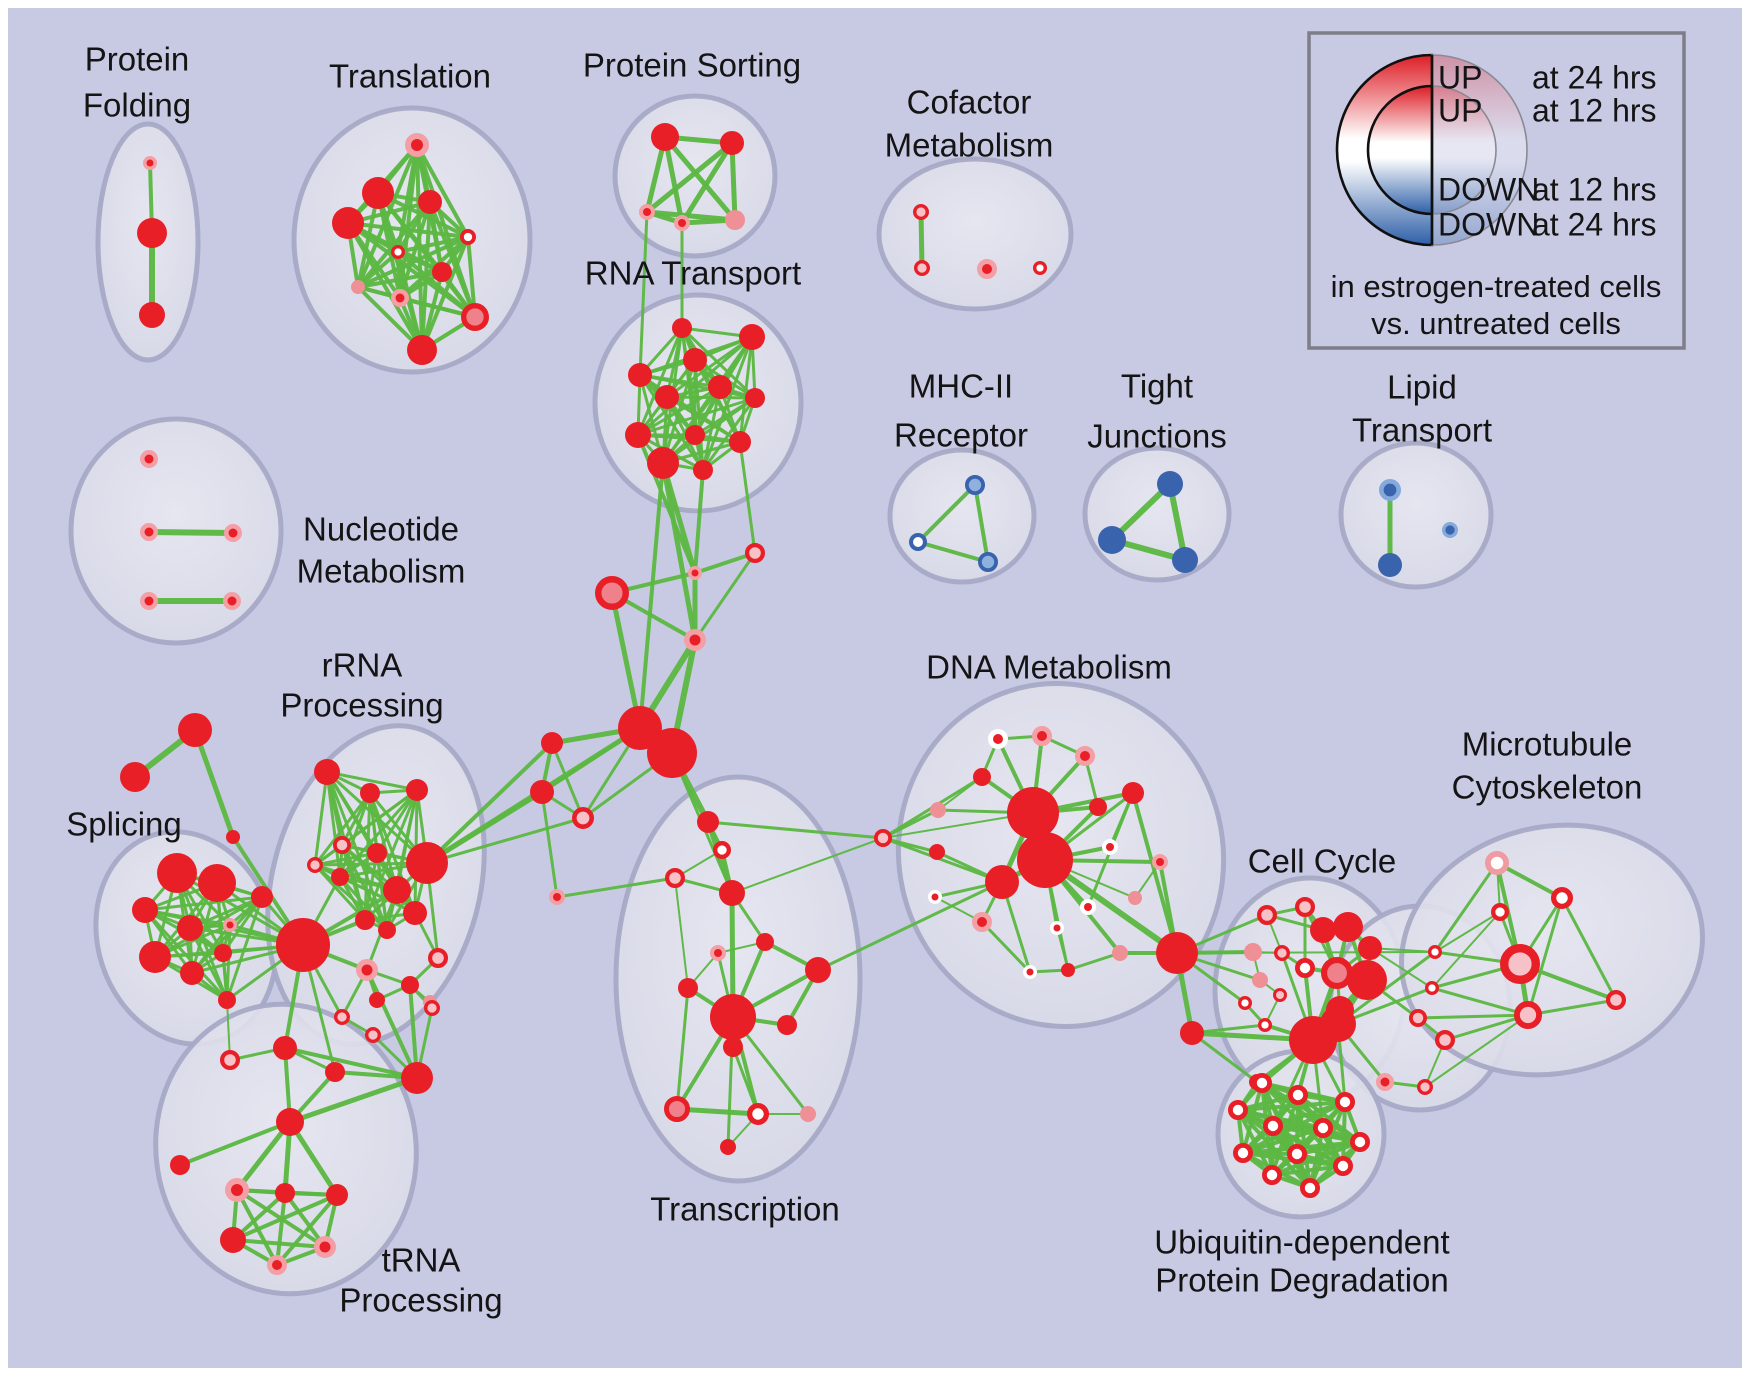 The width and height of the screenshot is (1750, 1376). What do you see at coordinates (195, 730) in the screenshot?
I see `gene-node-spt1` at bounding box center [195, 730].